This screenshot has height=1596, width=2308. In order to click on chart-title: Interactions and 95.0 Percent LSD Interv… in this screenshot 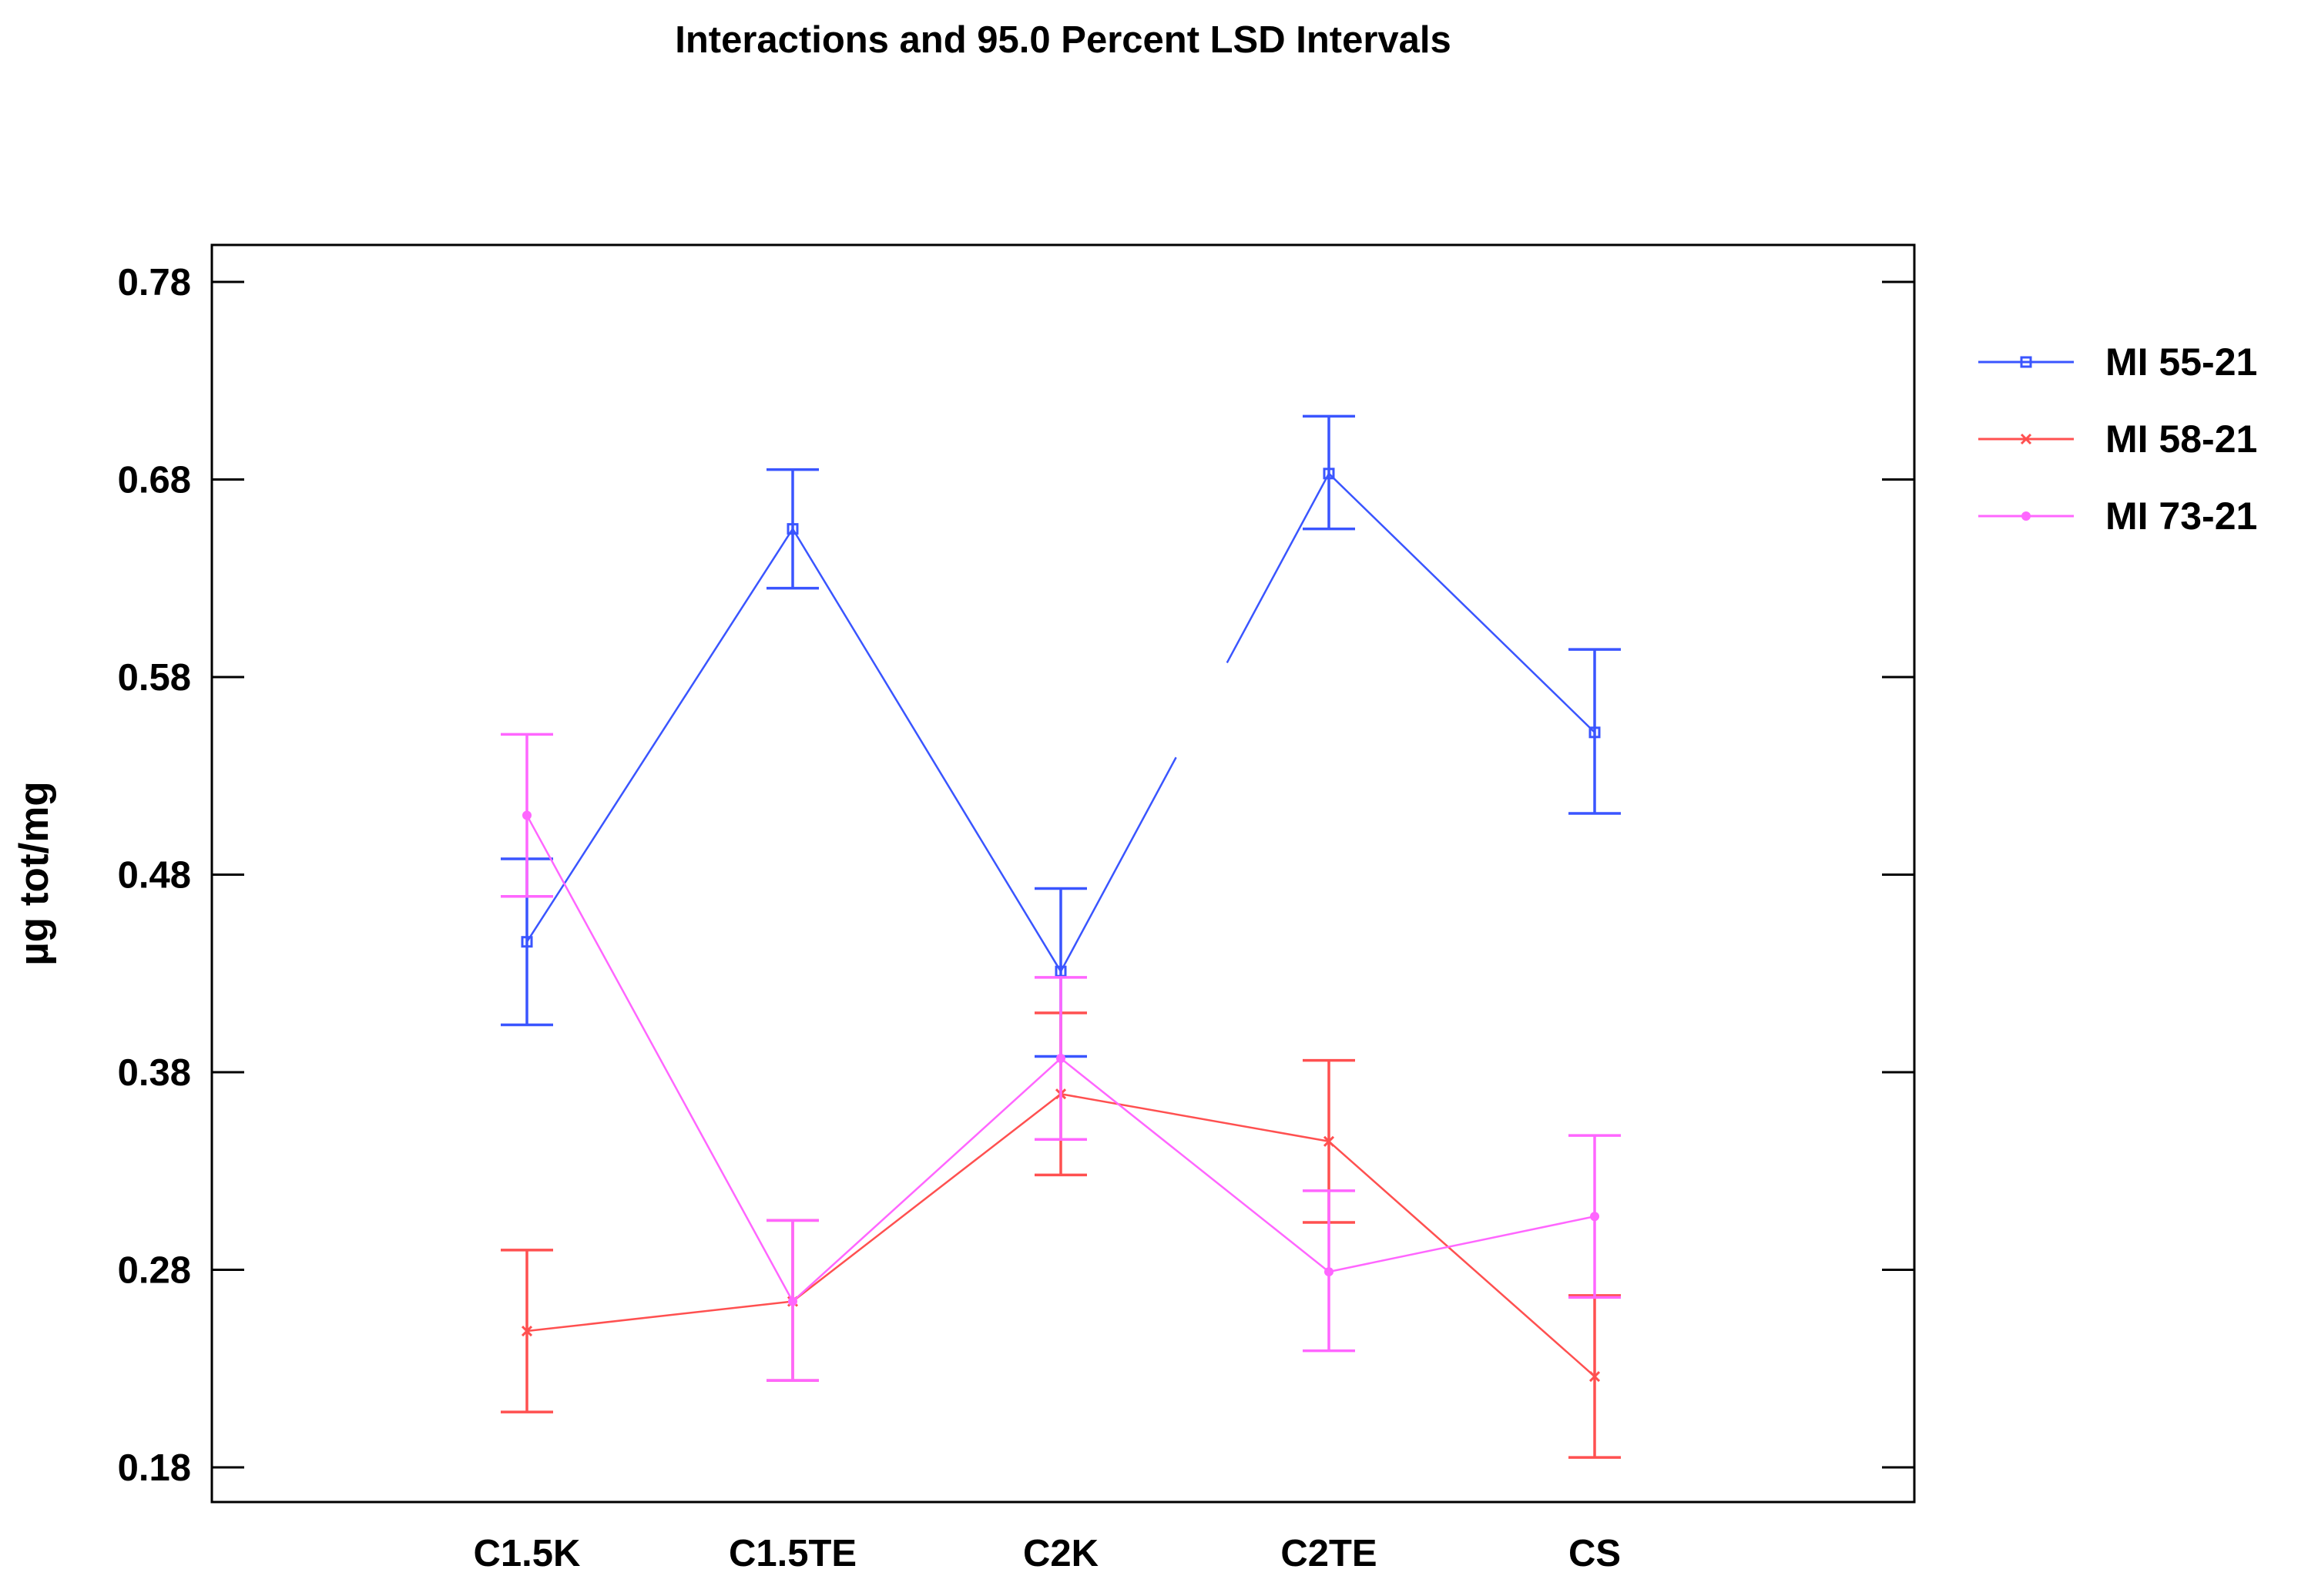, I will do `click(1063, 40)`.